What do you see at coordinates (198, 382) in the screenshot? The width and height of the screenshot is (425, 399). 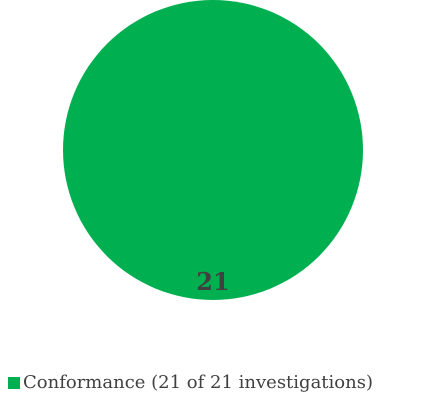 I see `legend-label-conformance: Conformance (21 of 21 investigations)` at bounding box center [198, 382].